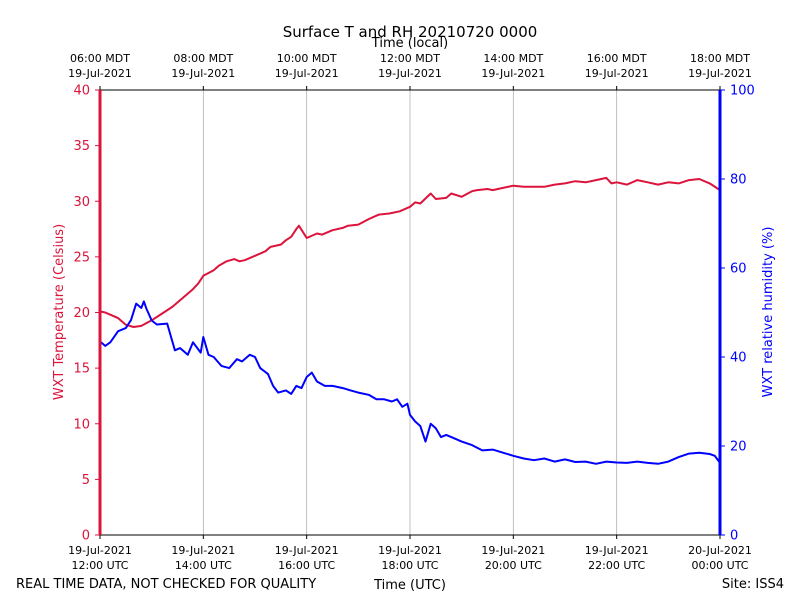 The width and height of the screenshot is (800, 600). Describe the element at coordinates (410, 32) in the screenshot. I see `chart-title: Surface T and RH 20210720 0000` at that location.